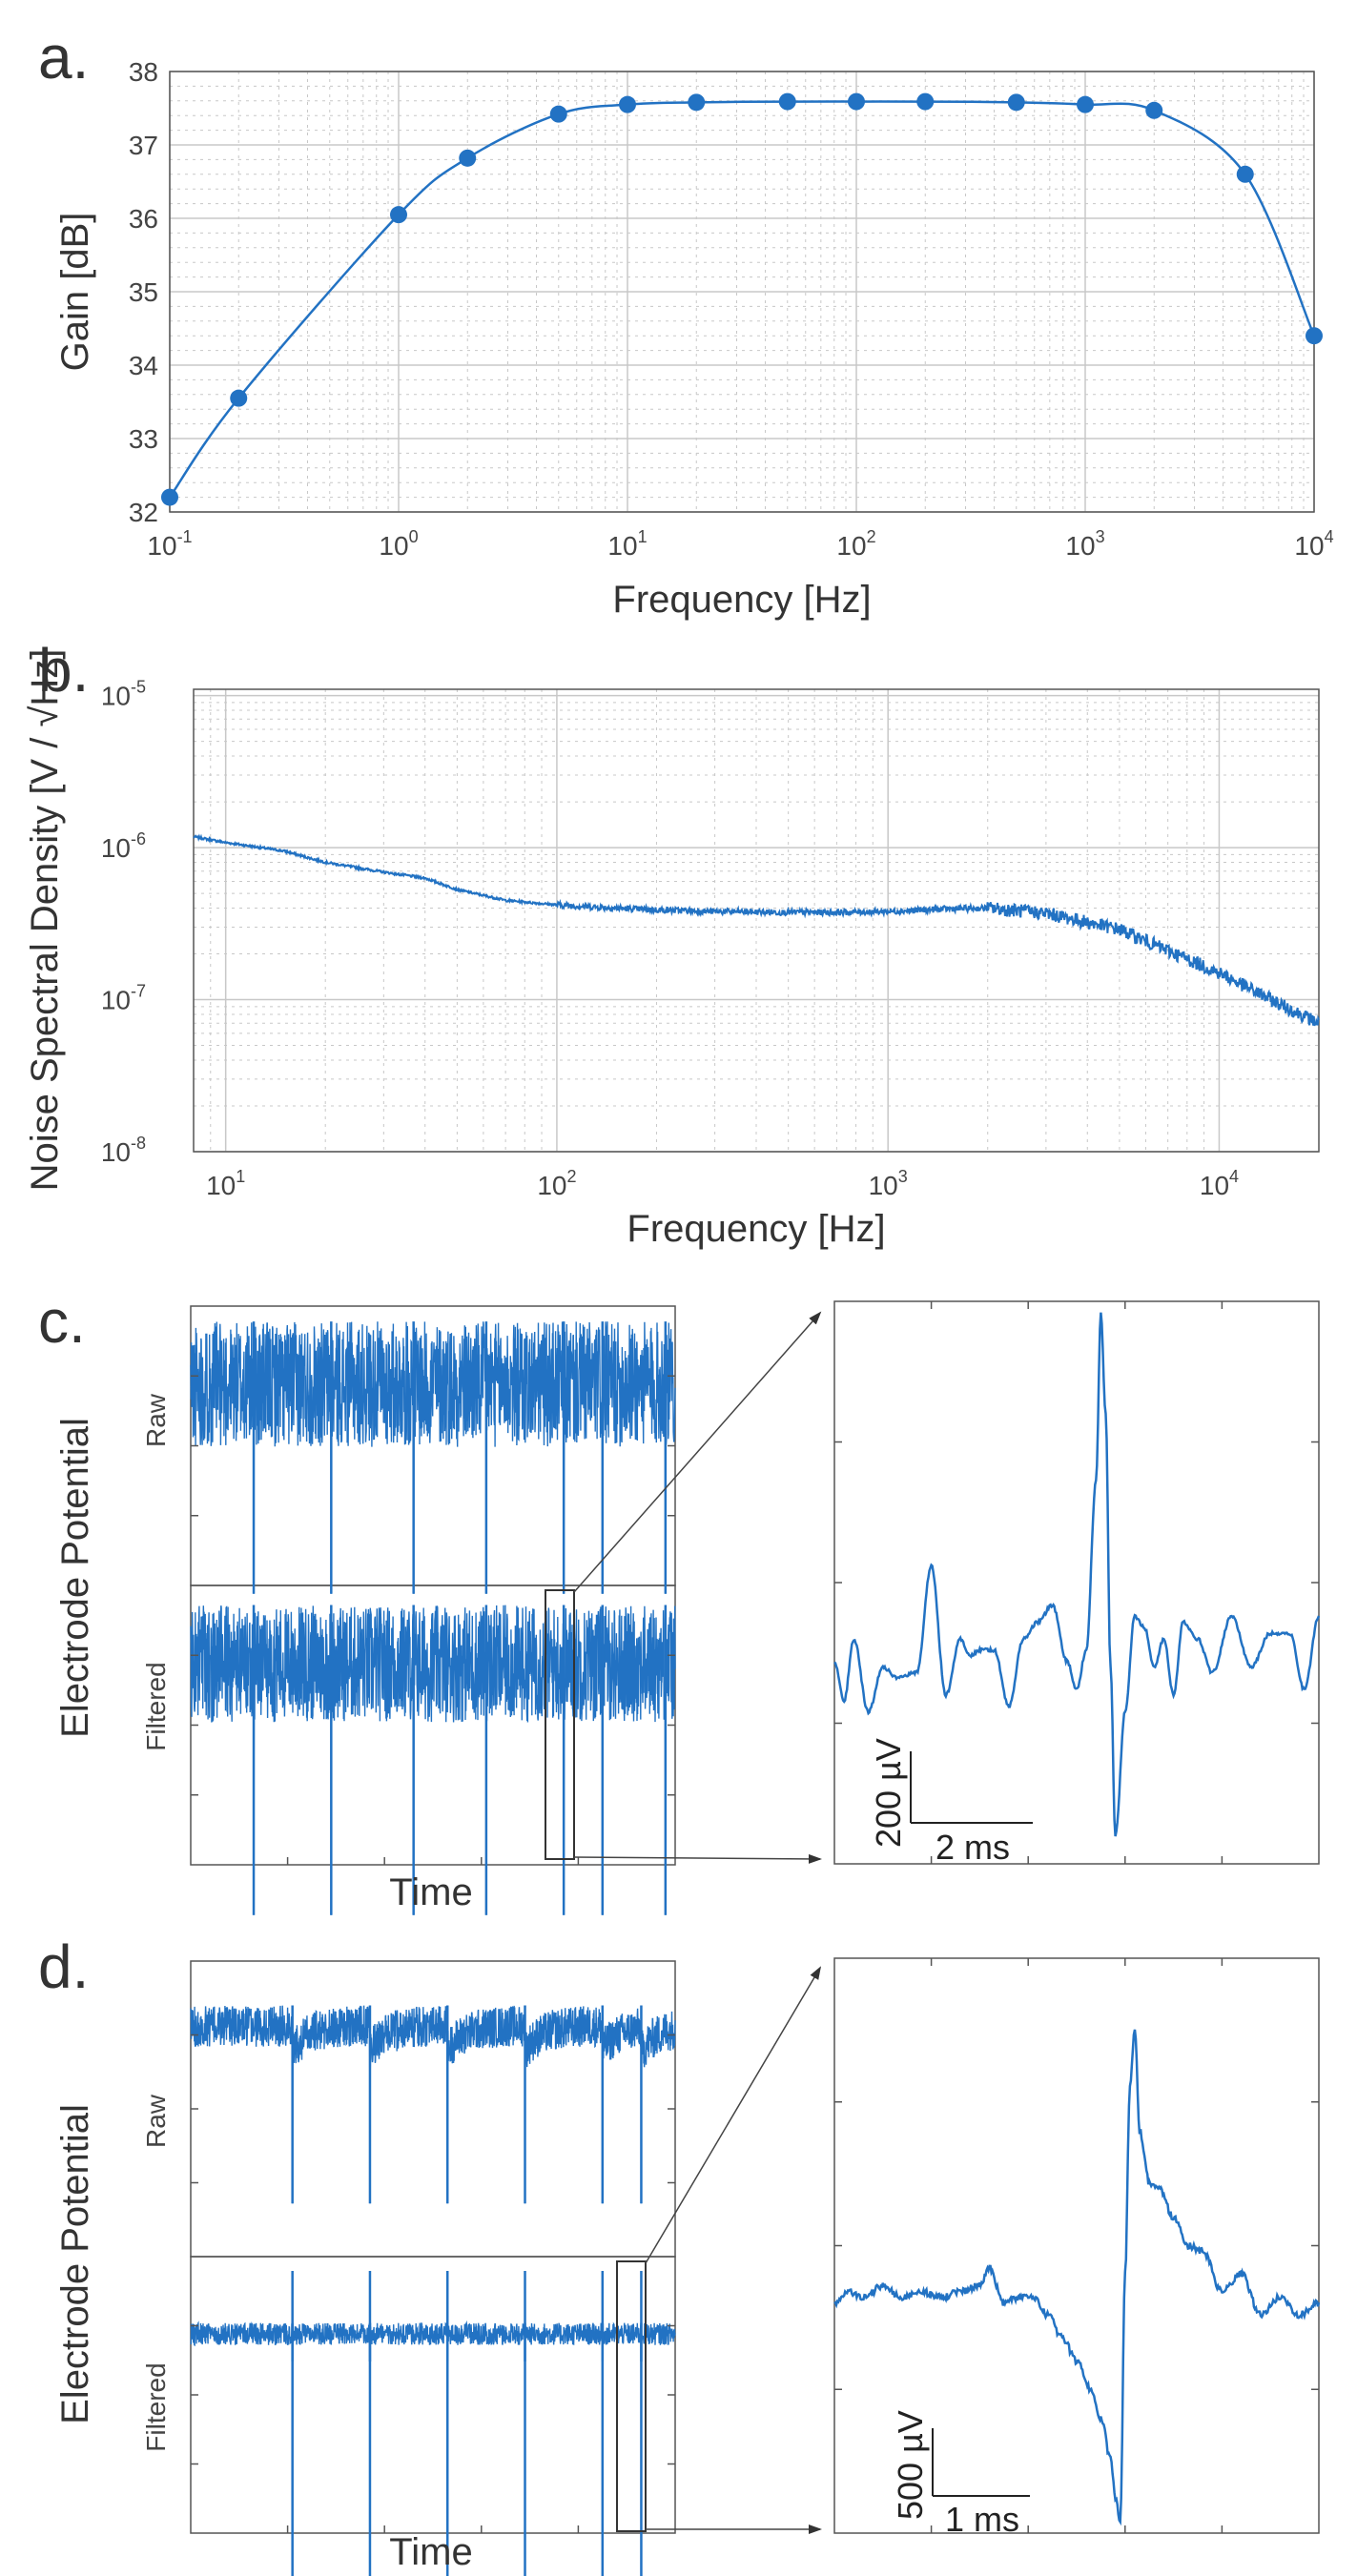 This screenshot has width=1357, height=2576. I want to click on panel-b-ytick-label-exp: -5, so click(138, 687).